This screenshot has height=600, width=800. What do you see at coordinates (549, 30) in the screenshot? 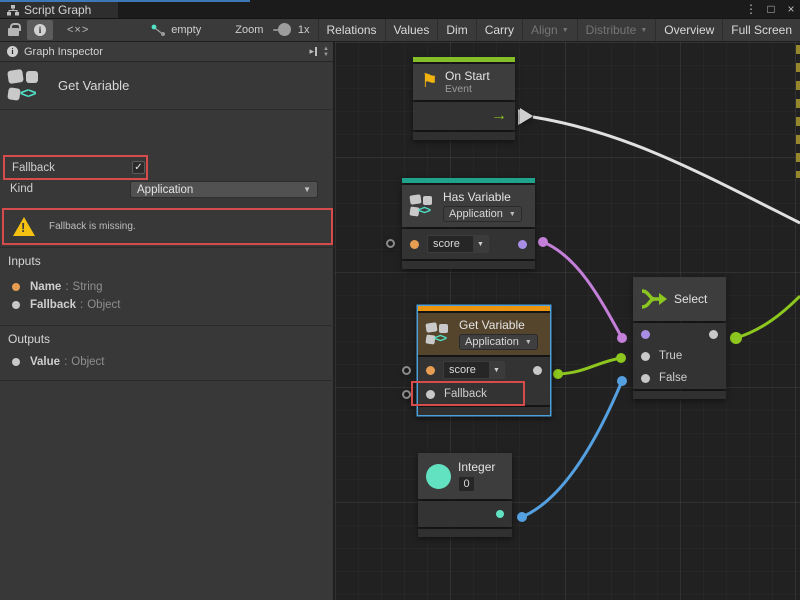
I see `align-button: Align ▼` at bounding box center [549, 30].